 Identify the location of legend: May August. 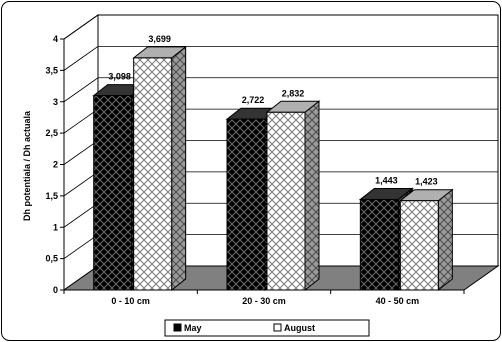
(267, 328).